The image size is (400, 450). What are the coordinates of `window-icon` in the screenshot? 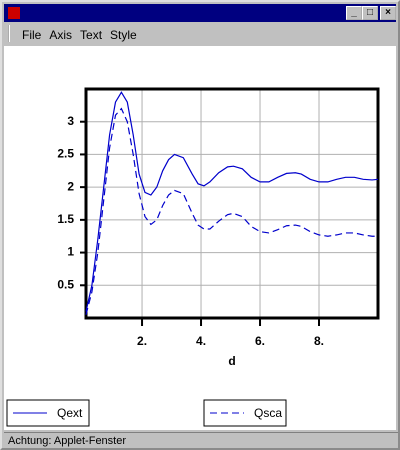 It's located at (14, 13).